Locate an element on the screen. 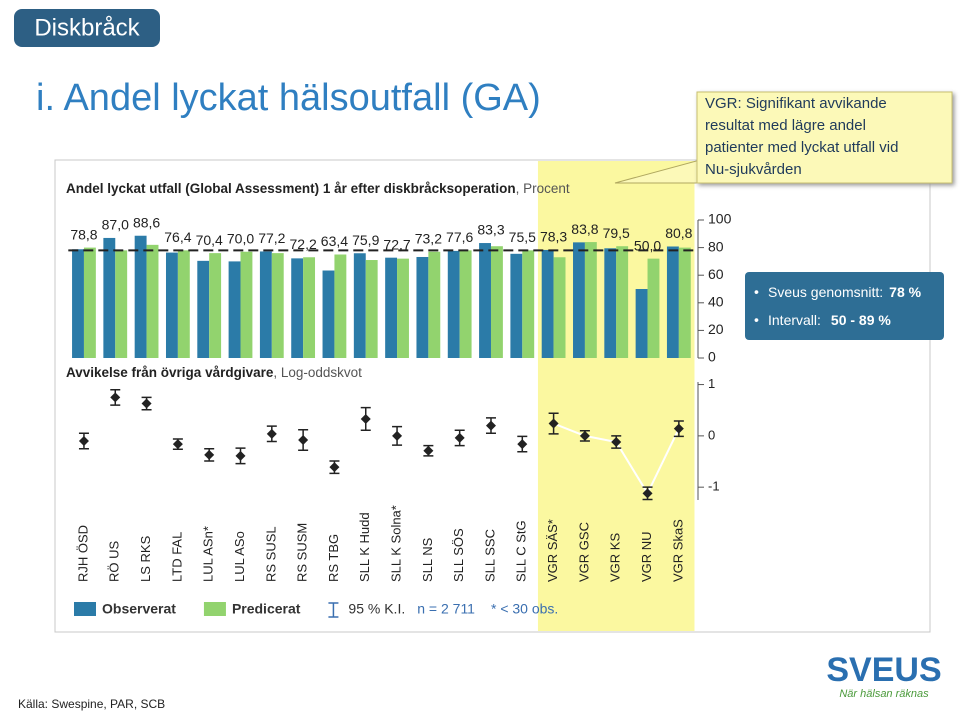 The image size is (960, 719). legend-ci: 95 % K.I. is located at coordinates (376, 609).